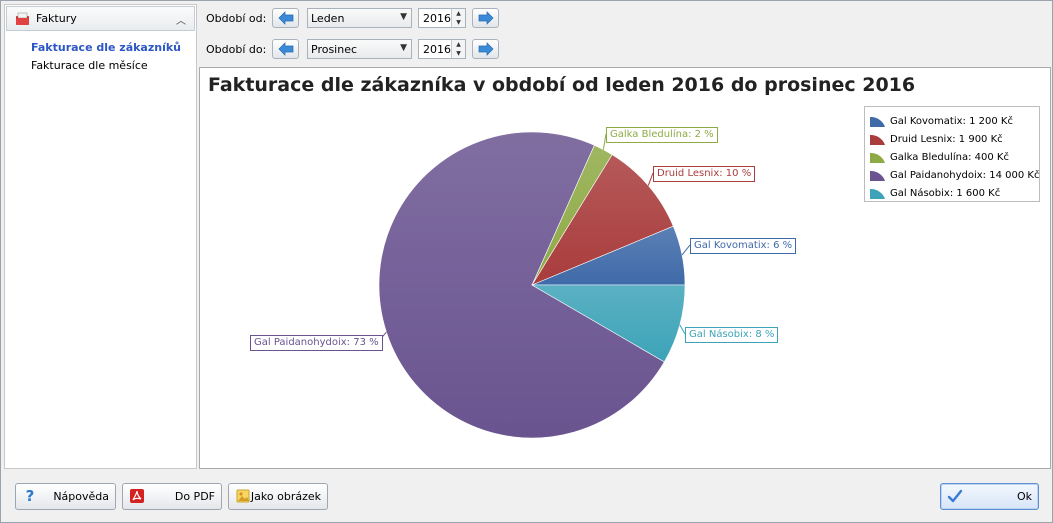  Describe the element at coordinates (181, 21) in the screenshot. I see `chevron-up-icon: ︿` at that location.